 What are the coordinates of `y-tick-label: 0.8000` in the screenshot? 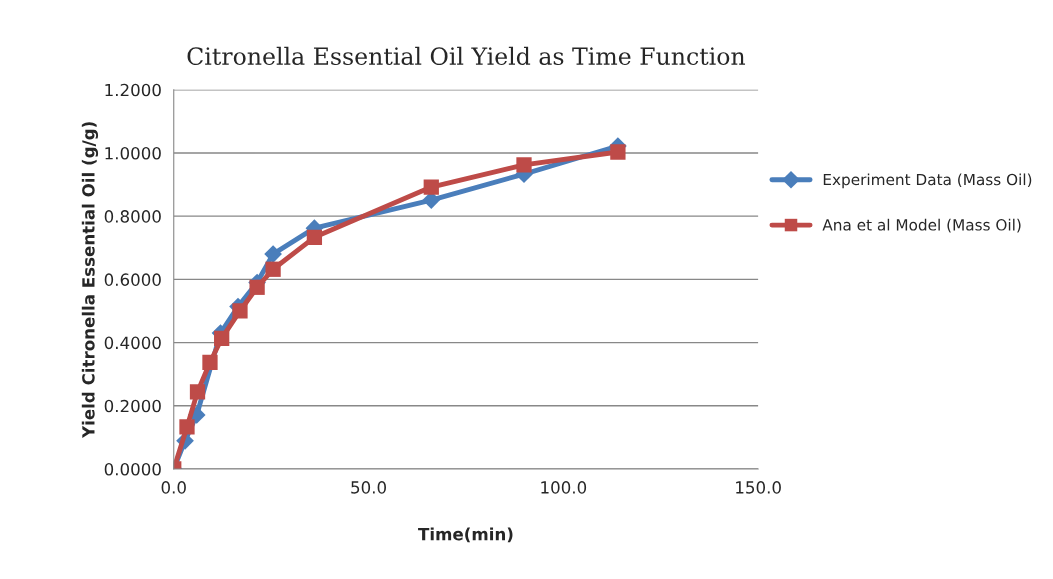 It's located at (132, 216).